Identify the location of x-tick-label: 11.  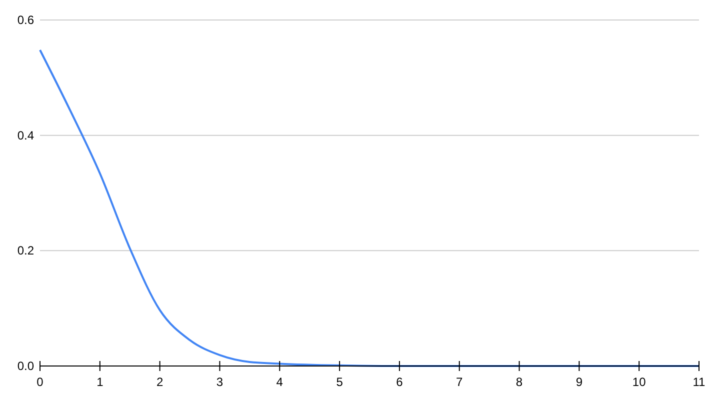
(699, 382).